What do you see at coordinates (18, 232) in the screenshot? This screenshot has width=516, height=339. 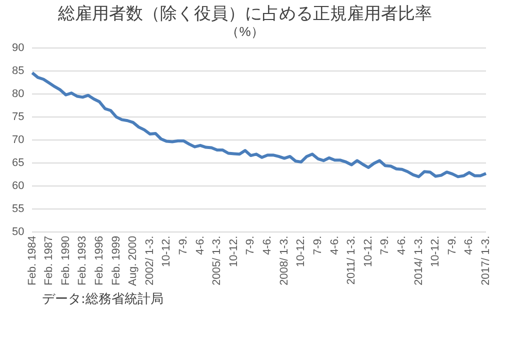 I see `y-tick-label: 50` at bounding box center [18, 232].